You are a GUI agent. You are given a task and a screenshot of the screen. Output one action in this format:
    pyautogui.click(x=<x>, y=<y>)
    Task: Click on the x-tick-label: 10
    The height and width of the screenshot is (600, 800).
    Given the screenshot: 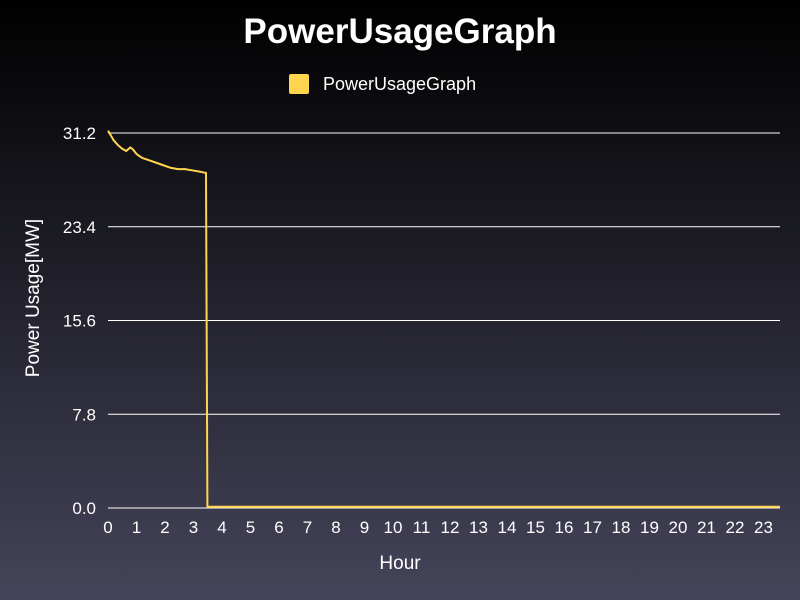 What is the action you would take?
    pyautogui.click(x=393, y=527)
    